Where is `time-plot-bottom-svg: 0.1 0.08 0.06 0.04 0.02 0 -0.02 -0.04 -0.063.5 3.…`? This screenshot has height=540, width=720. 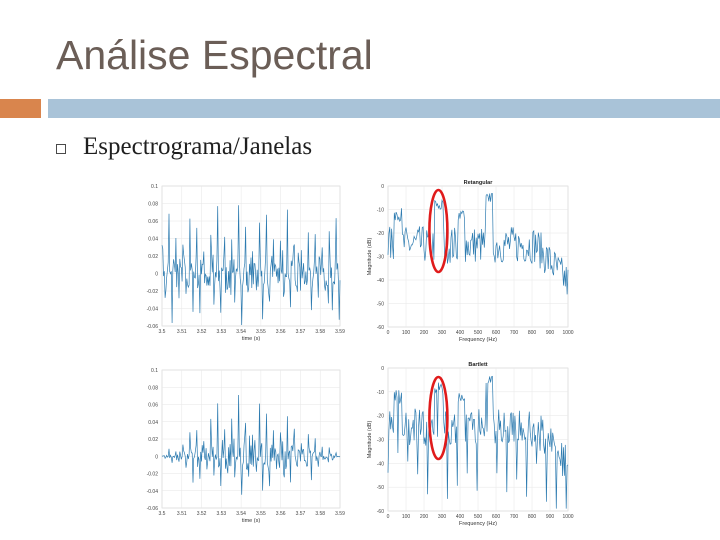 time-plot-bottom-svg: 0.1 0.08 0.06 0.04 0.02 0 -0.02 -0.04 -0.063.5 3.… is located at coordinates (246, 446).